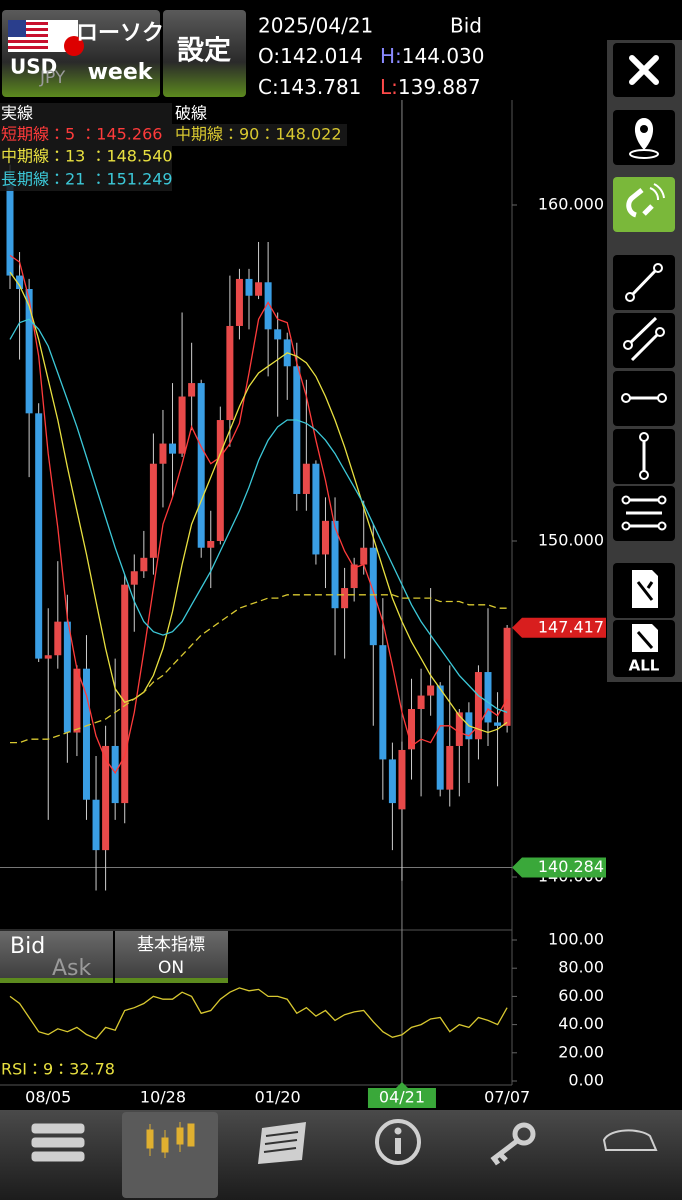 The width and height of the screenshot is (682, 1200). I want to click on legend-bg, so click(259, 135).